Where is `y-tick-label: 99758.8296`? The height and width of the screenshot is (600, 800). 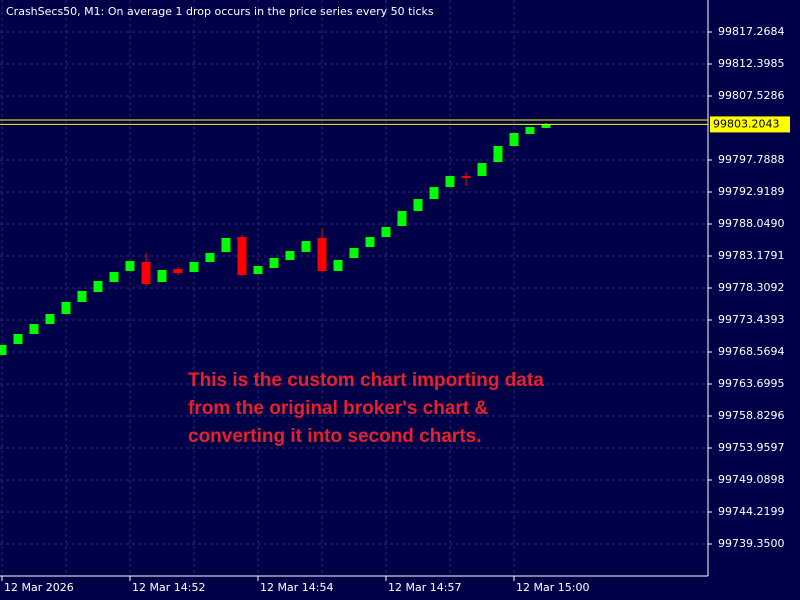
y-tick-label: 99758.8296 is located at coordinates (751, 415).